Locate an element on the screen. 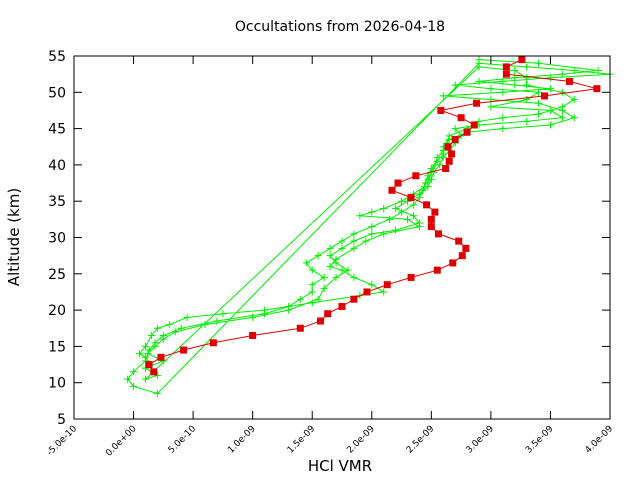  y-tick-label: 40 is located at coordinates (57, 166).